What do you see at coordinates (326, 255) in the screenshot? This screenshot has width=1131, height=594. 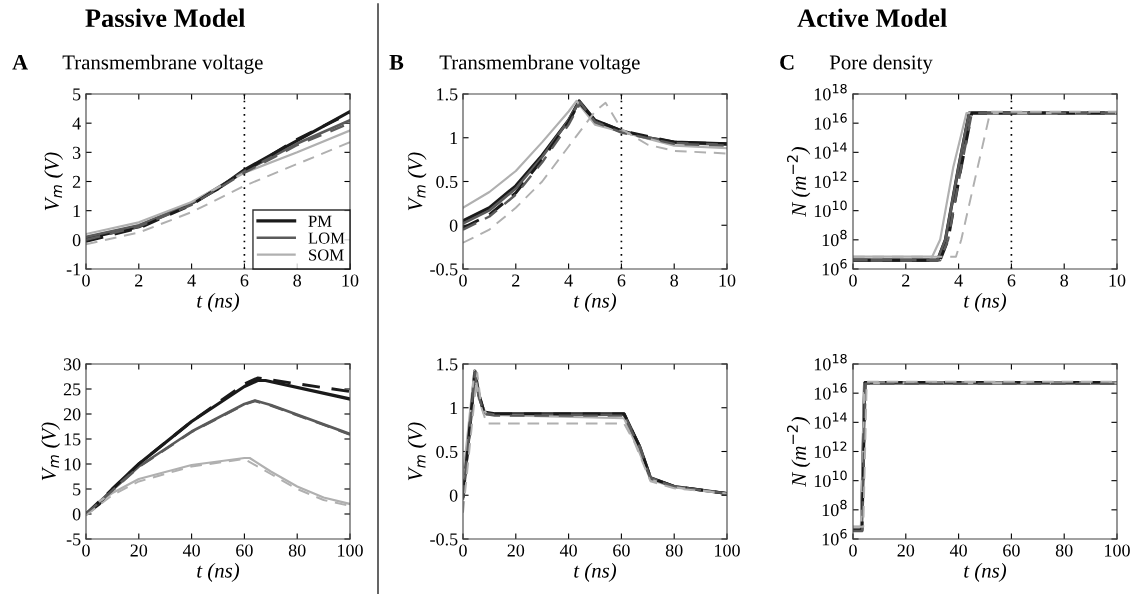 I see `legend-label: SOM` at bounding box center [326, 255].